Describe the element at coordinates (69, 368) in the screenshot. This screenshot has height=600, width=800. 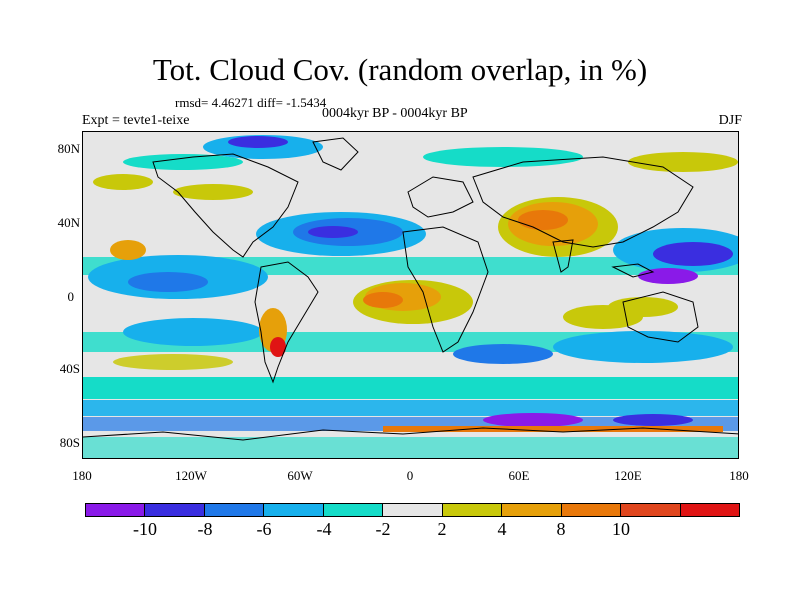
I see `lat-label: 40S` at that location.